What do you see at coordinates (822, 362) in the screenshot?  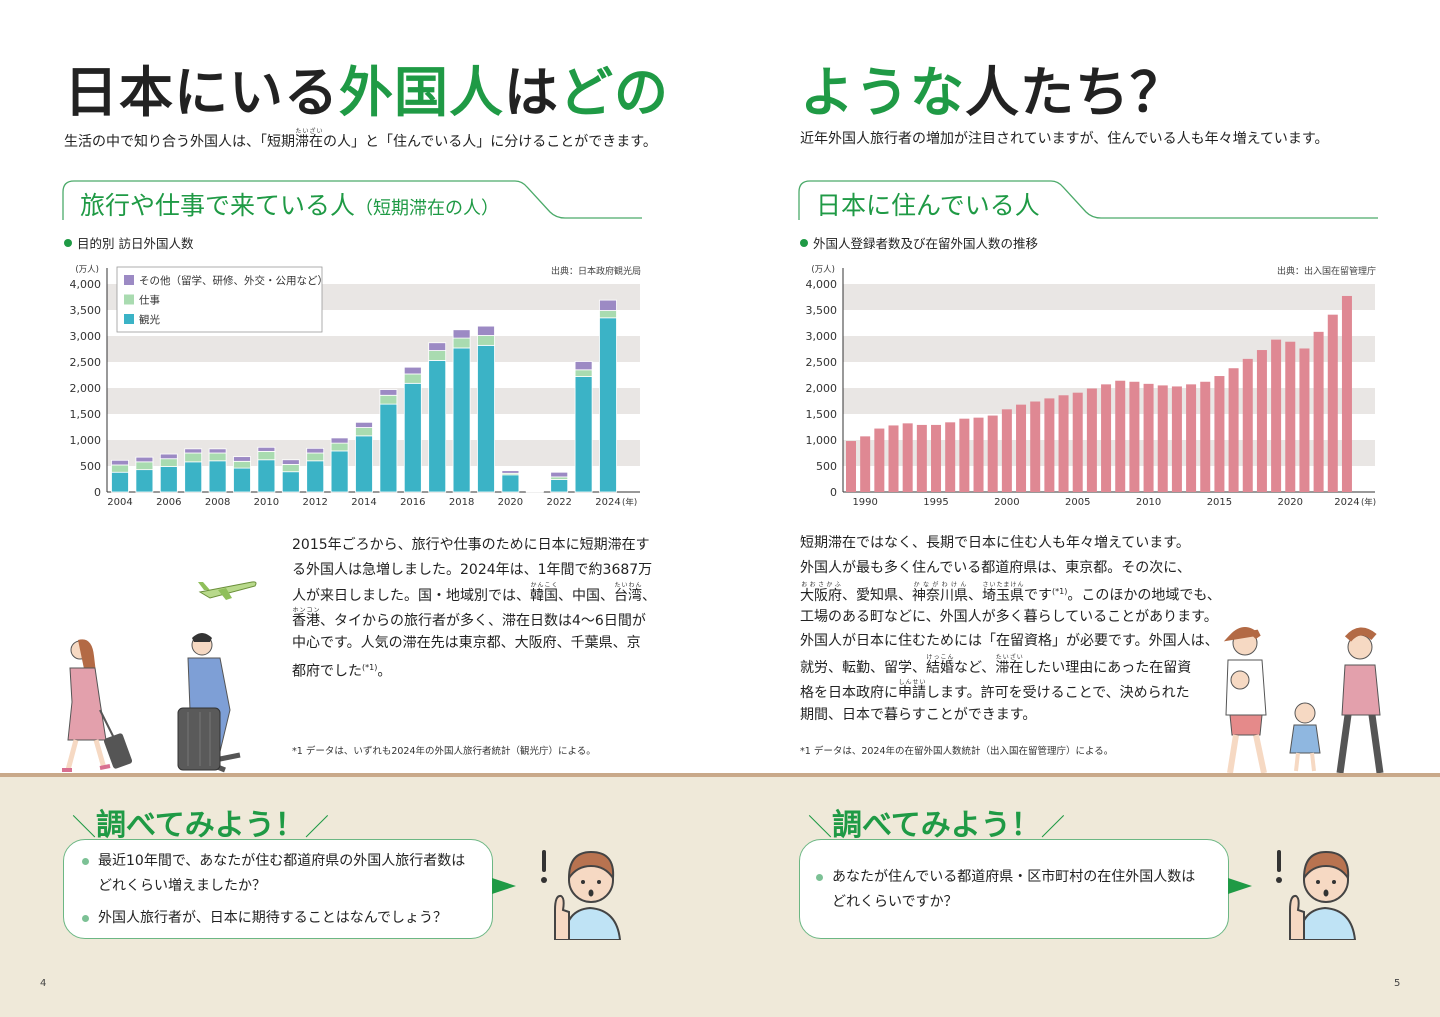 I see `y-tick-label: 2,500` at bounding box center [822, 362].